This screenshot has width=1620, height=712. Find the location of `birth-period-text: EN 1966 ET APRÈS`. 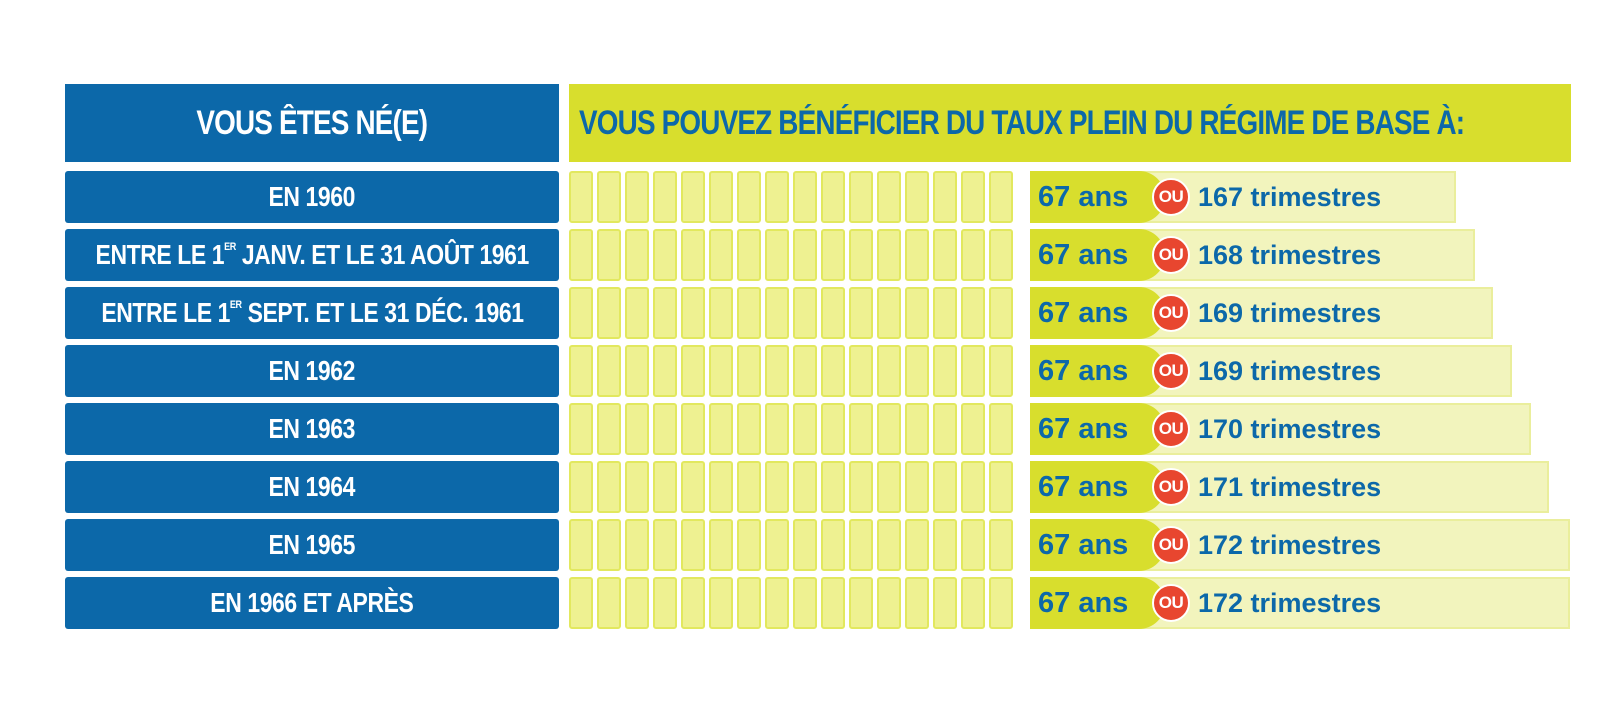

birth-period-text: EN 1966 ET APRÈS is located at coordinates (312, 602).